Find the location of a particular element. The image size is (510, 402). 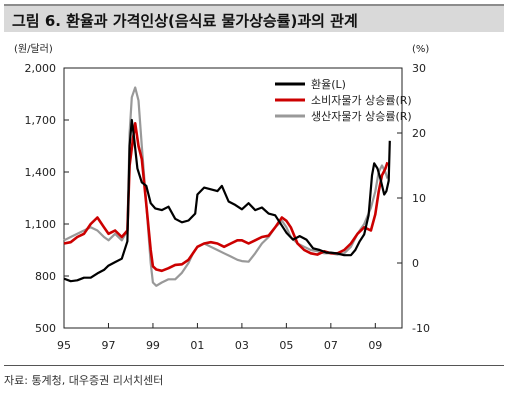

y-left-tick-label: 1,700 is located at coordinates (41, 120).